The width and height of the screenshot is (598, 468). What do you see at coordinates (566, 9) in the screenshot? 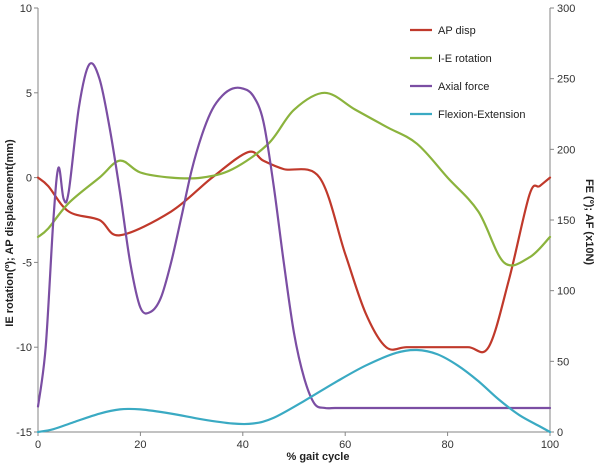
I see `y-right-tick-label: 300` at bounding box center [566, 9].